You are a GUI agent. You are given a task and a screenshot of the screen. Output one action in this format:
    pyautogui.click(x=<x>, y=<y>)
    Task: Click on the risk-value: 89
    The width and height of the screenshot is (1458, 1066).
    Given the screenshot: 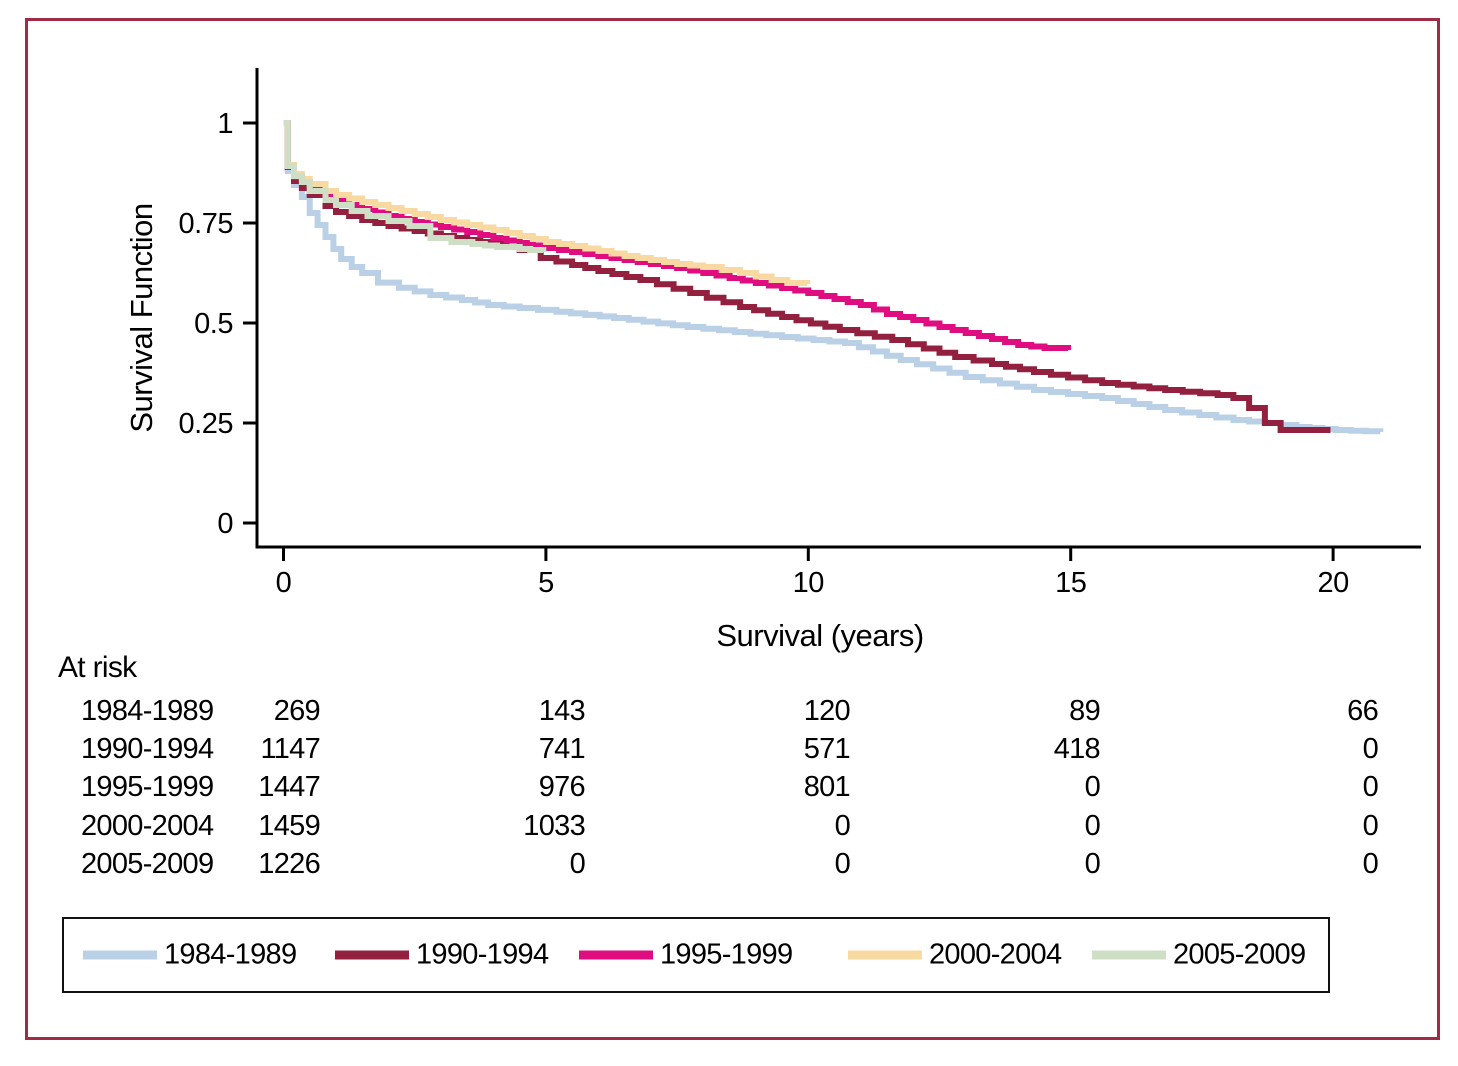 What is the action you would take?
    pyautogui.click(x=1085, y=711)
    